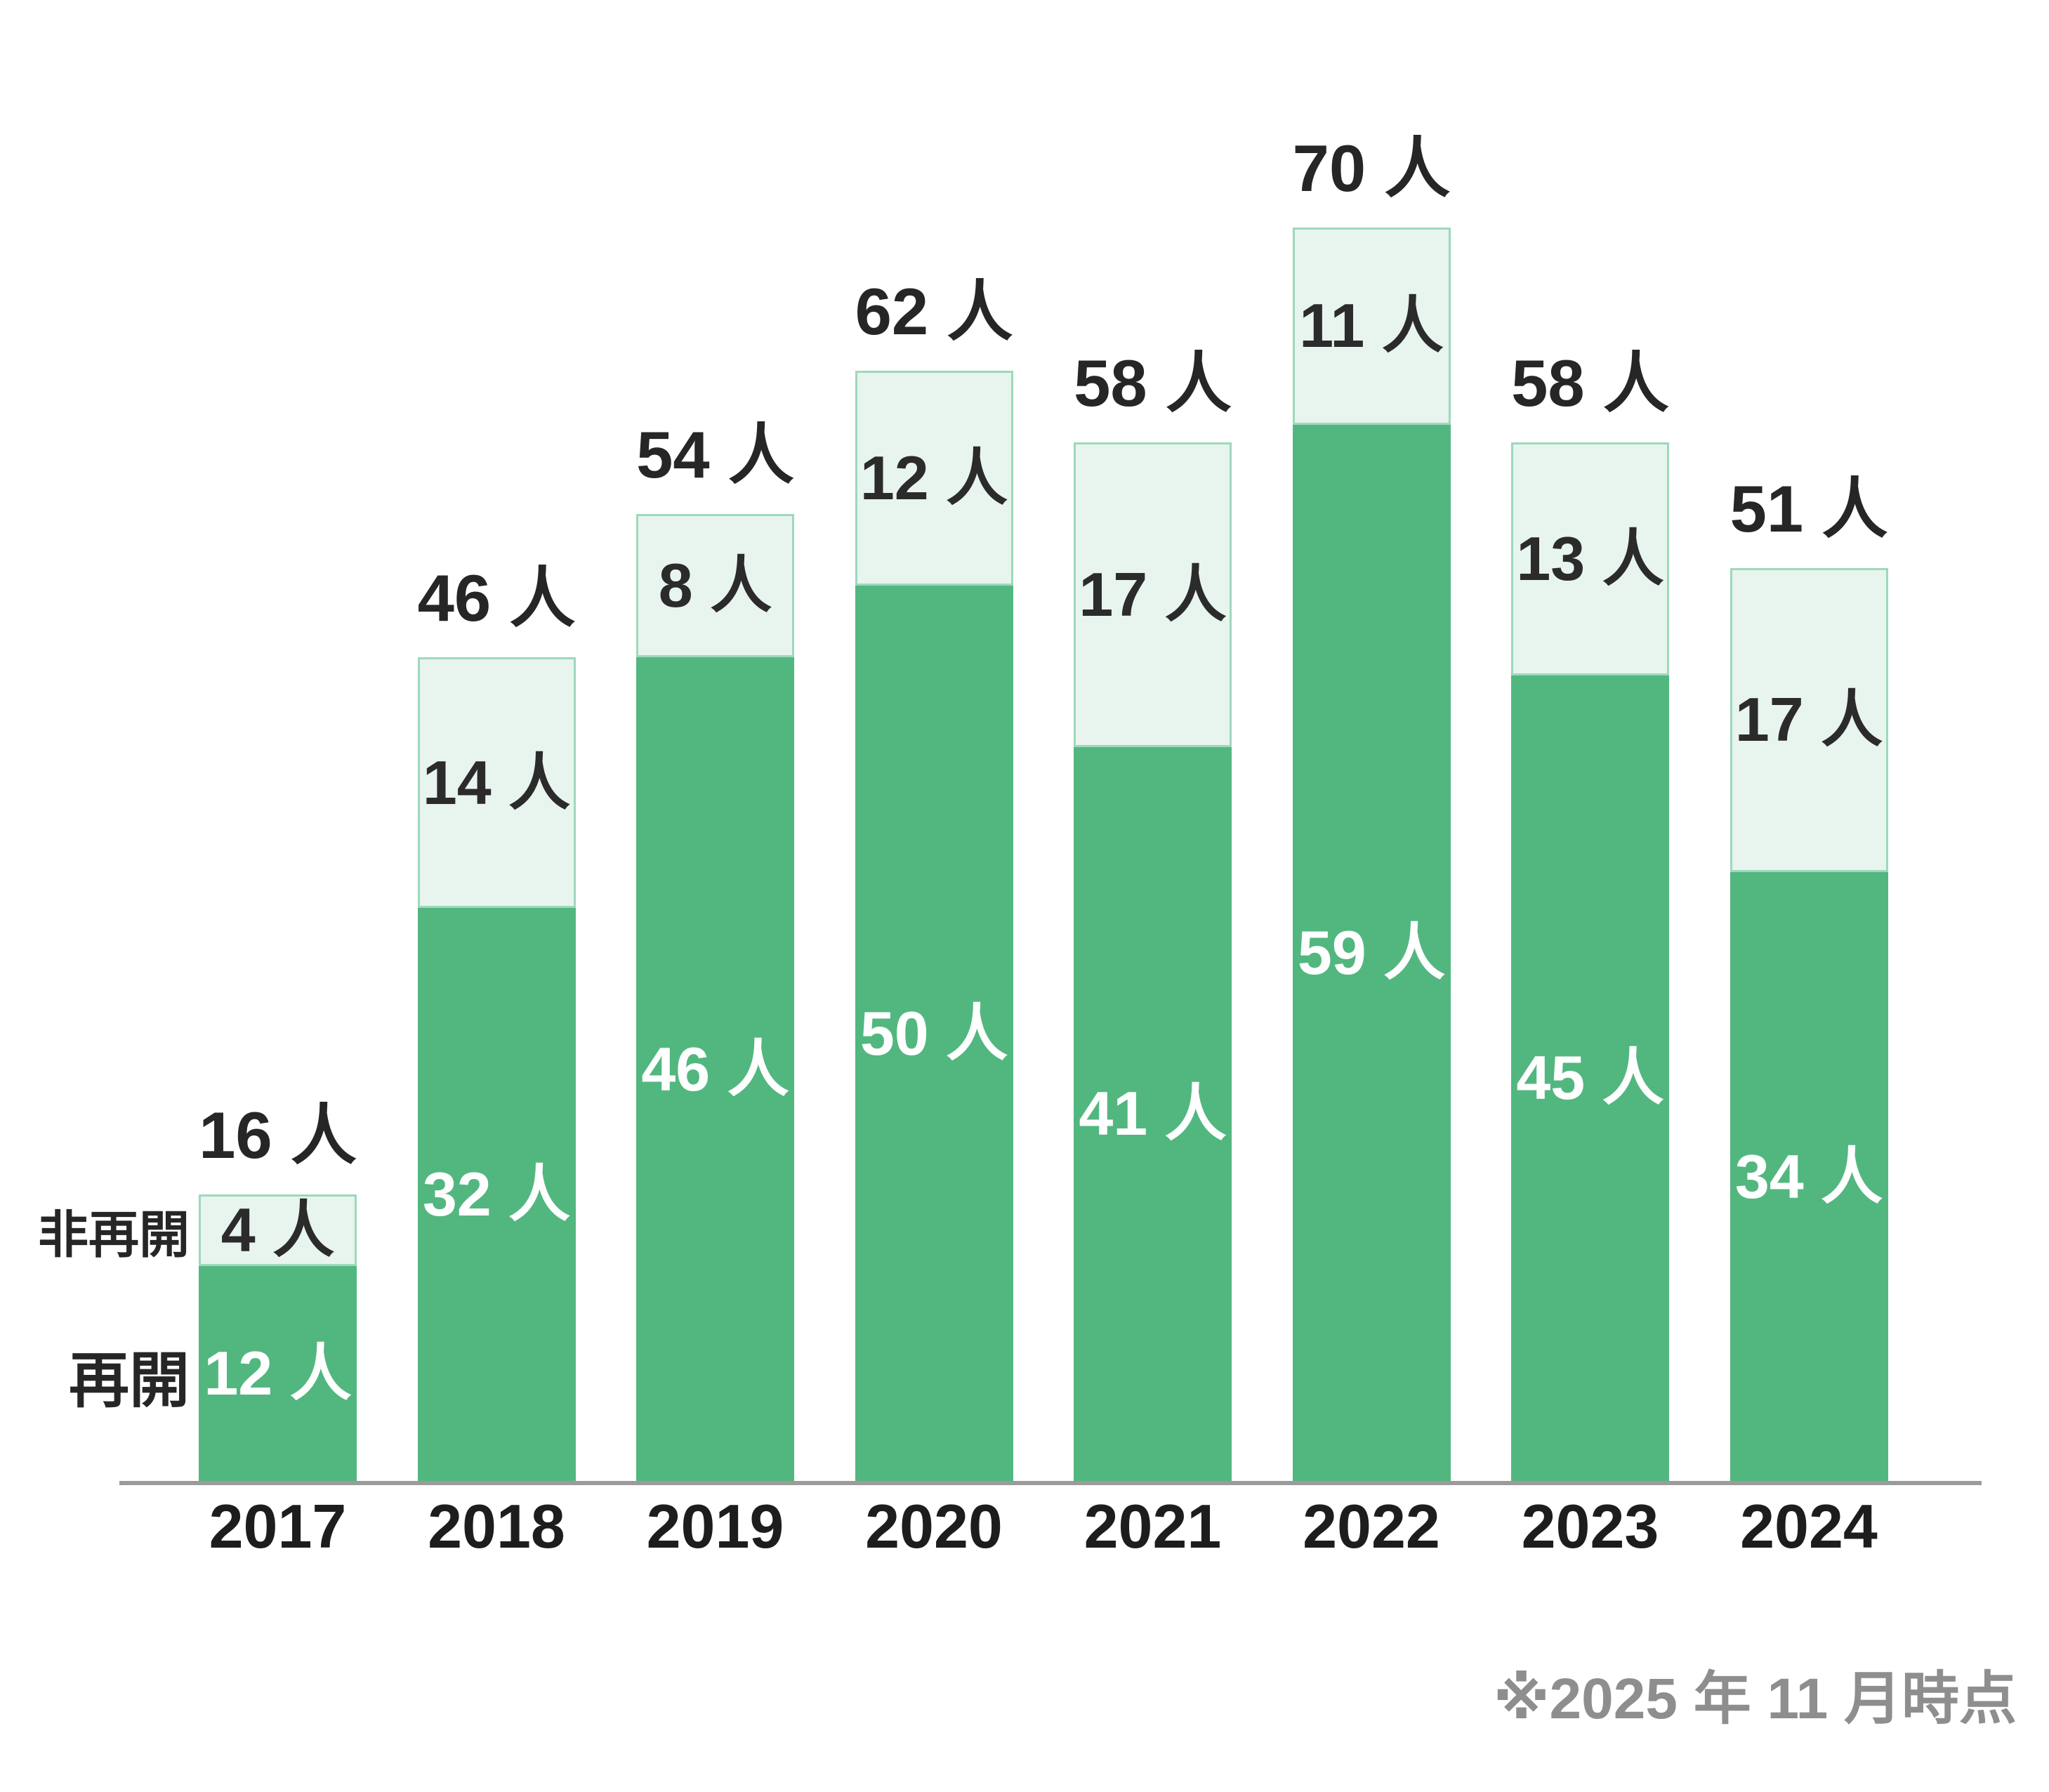 The image size is (2049, 1792). I want to click on segment-resumed-2019: 46 人, so click(715, 1069).